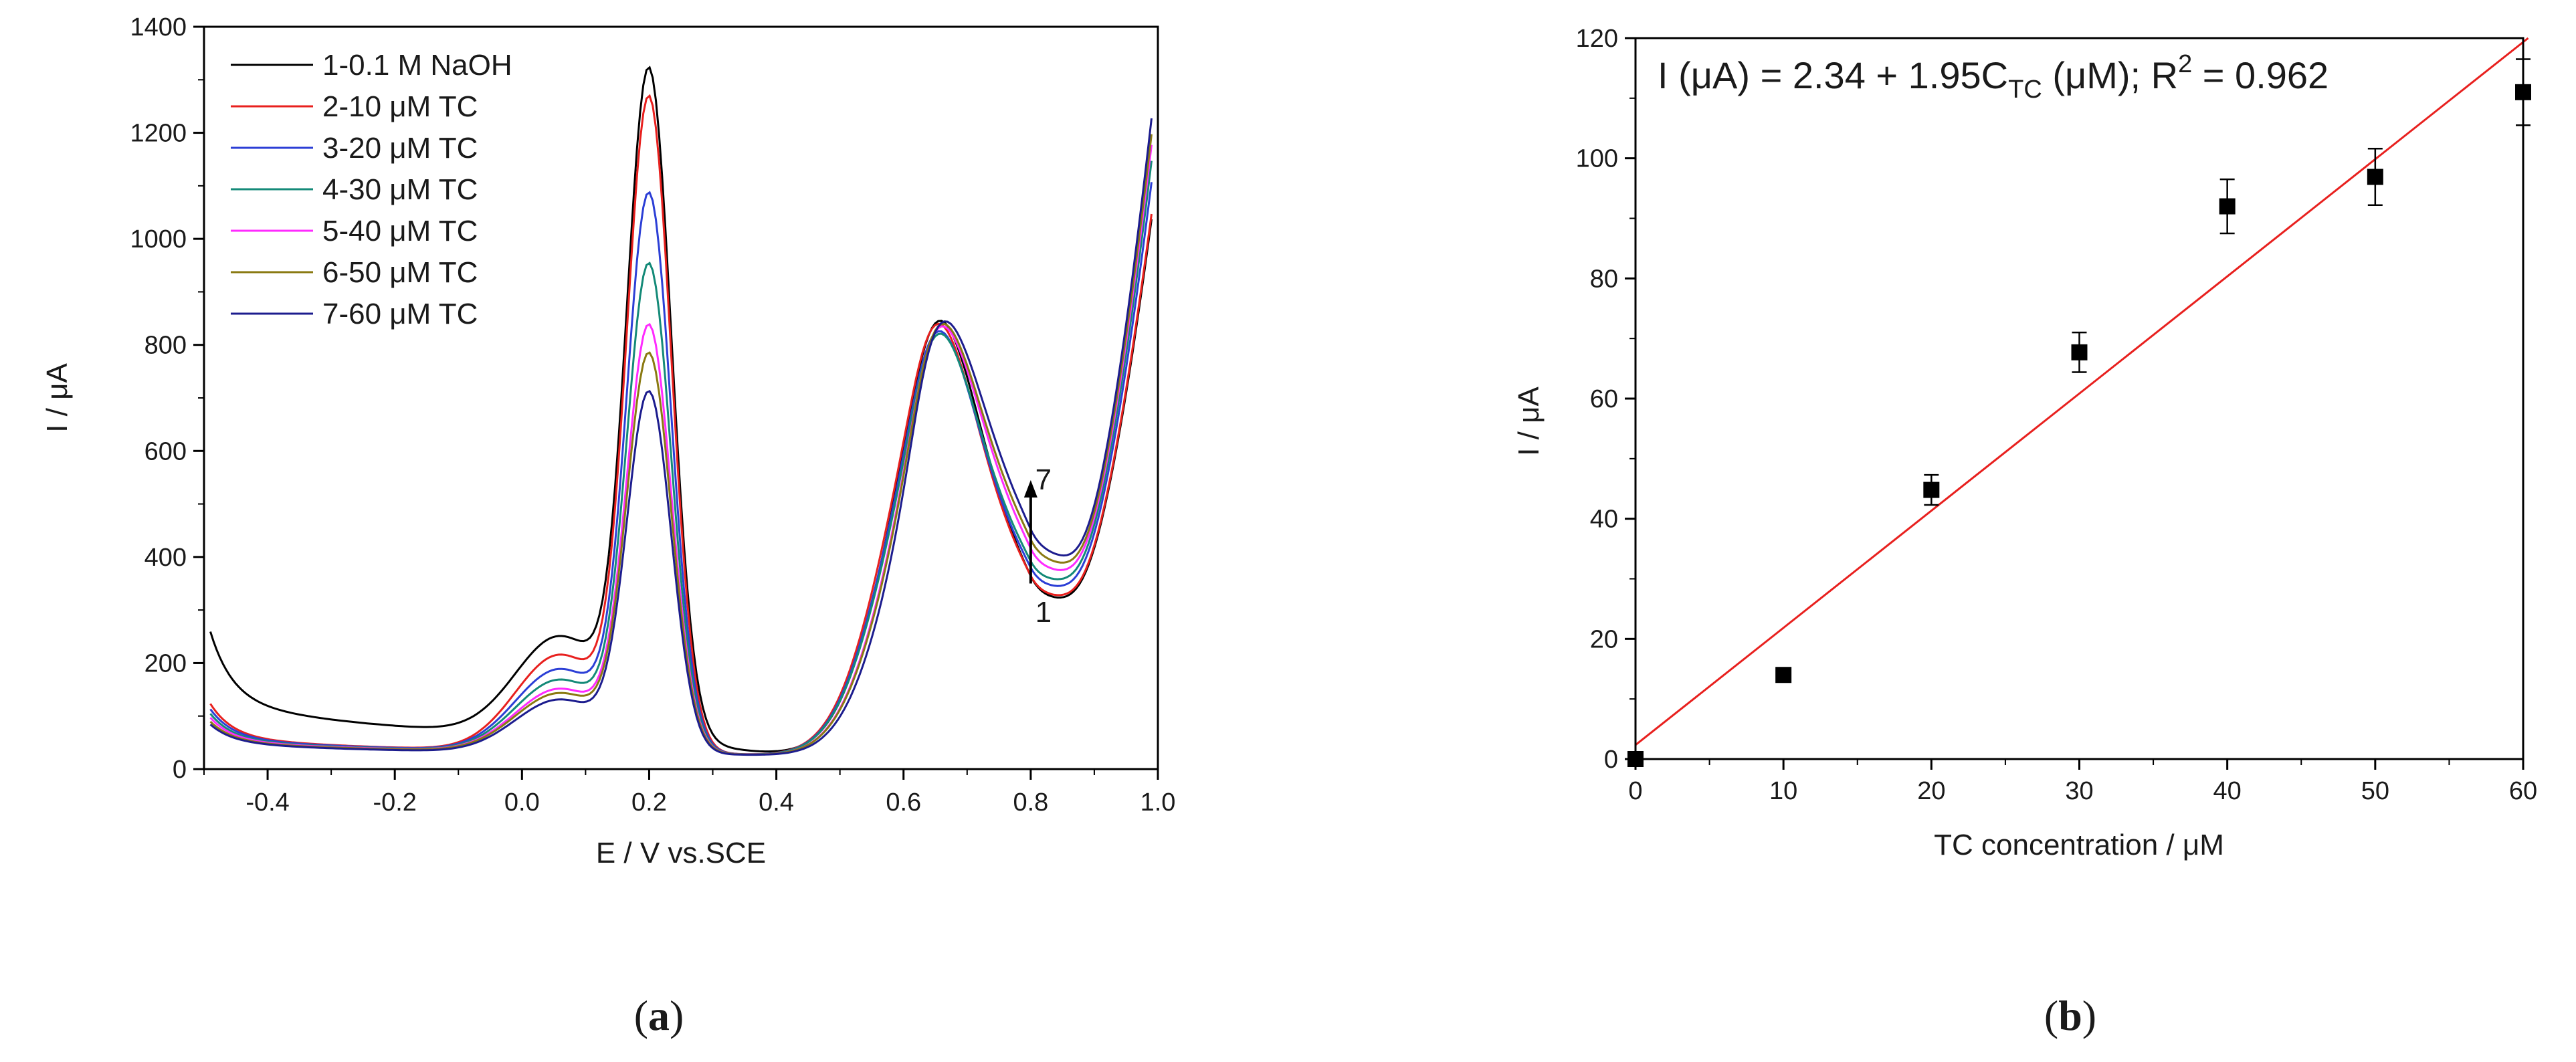  What do you see at coordinates (1043, 612) in the screenshot?
I see `panel-a-annotation-bottom: 1` at bounding box center [1043, 612].